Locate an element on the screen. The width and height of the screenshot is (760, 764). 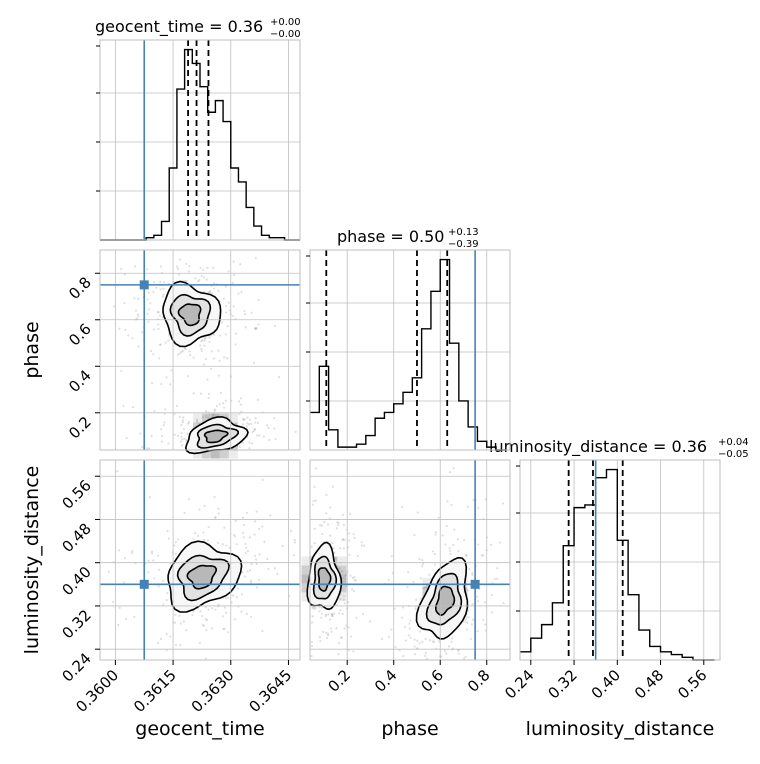
y-tick-label: 0.4 is located at coordinates (80, 381).